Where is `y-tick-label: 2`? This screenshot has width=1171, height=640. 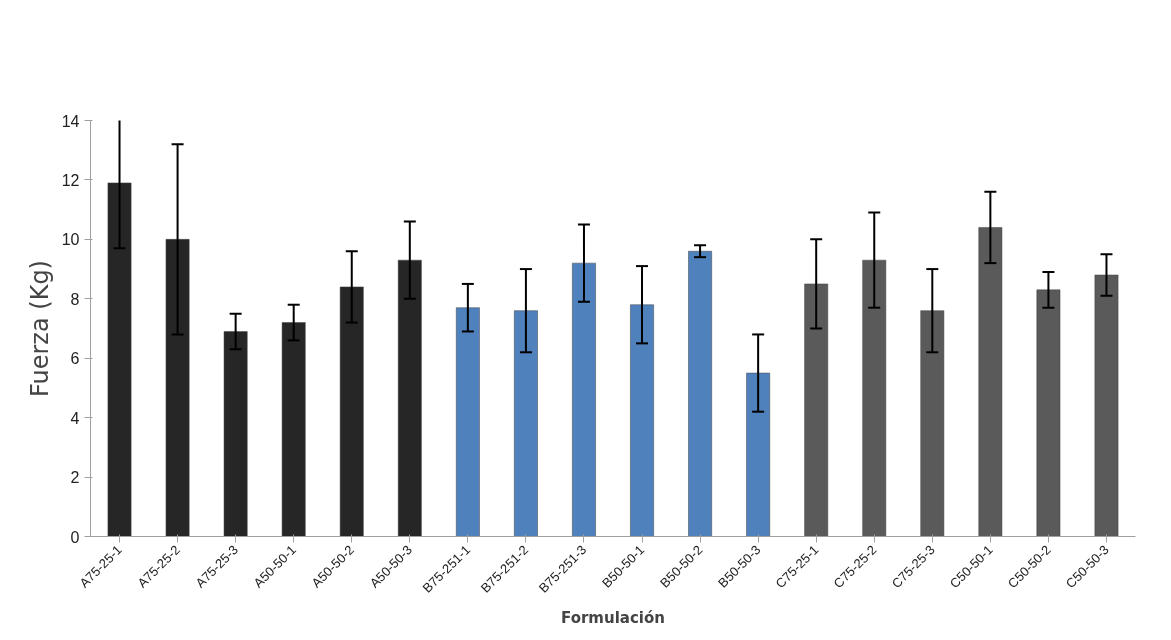
y-tick-label: 2 is located at coordinates (75, 478).